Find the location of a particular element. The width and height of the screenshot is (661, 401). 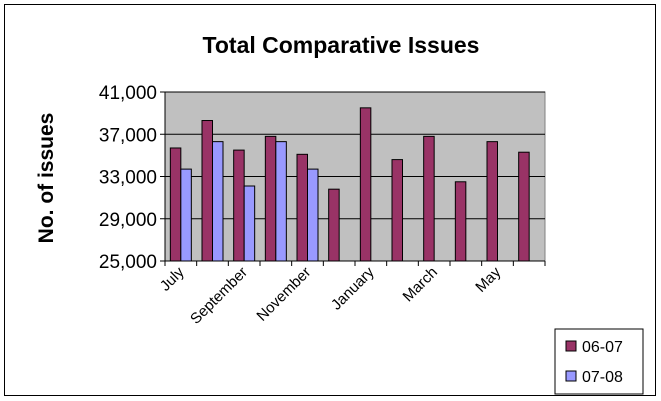

x-tick-label: January is located at coordinates (353, 288).